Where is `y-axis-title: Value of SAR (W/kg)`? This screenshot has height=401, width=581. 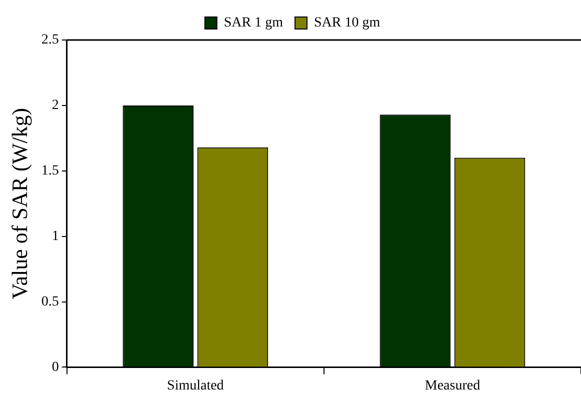
y-axis-title: Value of SAR (W/kg) is located at coordinates (19, 204).